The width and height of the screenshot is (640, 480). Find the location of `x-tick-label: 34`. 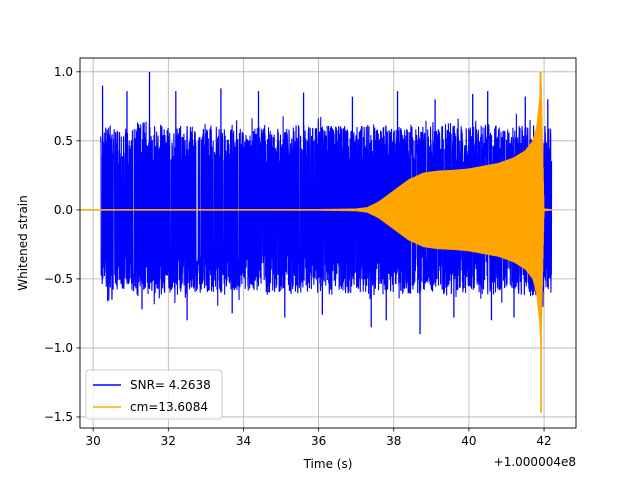

x-tick-label: 34 is located at coordinates (243, 441).